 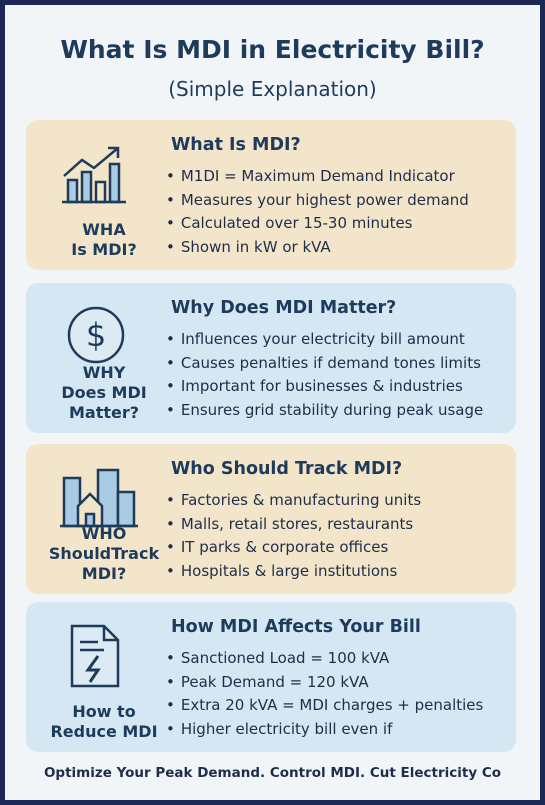 I want to click on bullet: M1DI = Maximum Demand Indicator, so click(x=317, y=177).